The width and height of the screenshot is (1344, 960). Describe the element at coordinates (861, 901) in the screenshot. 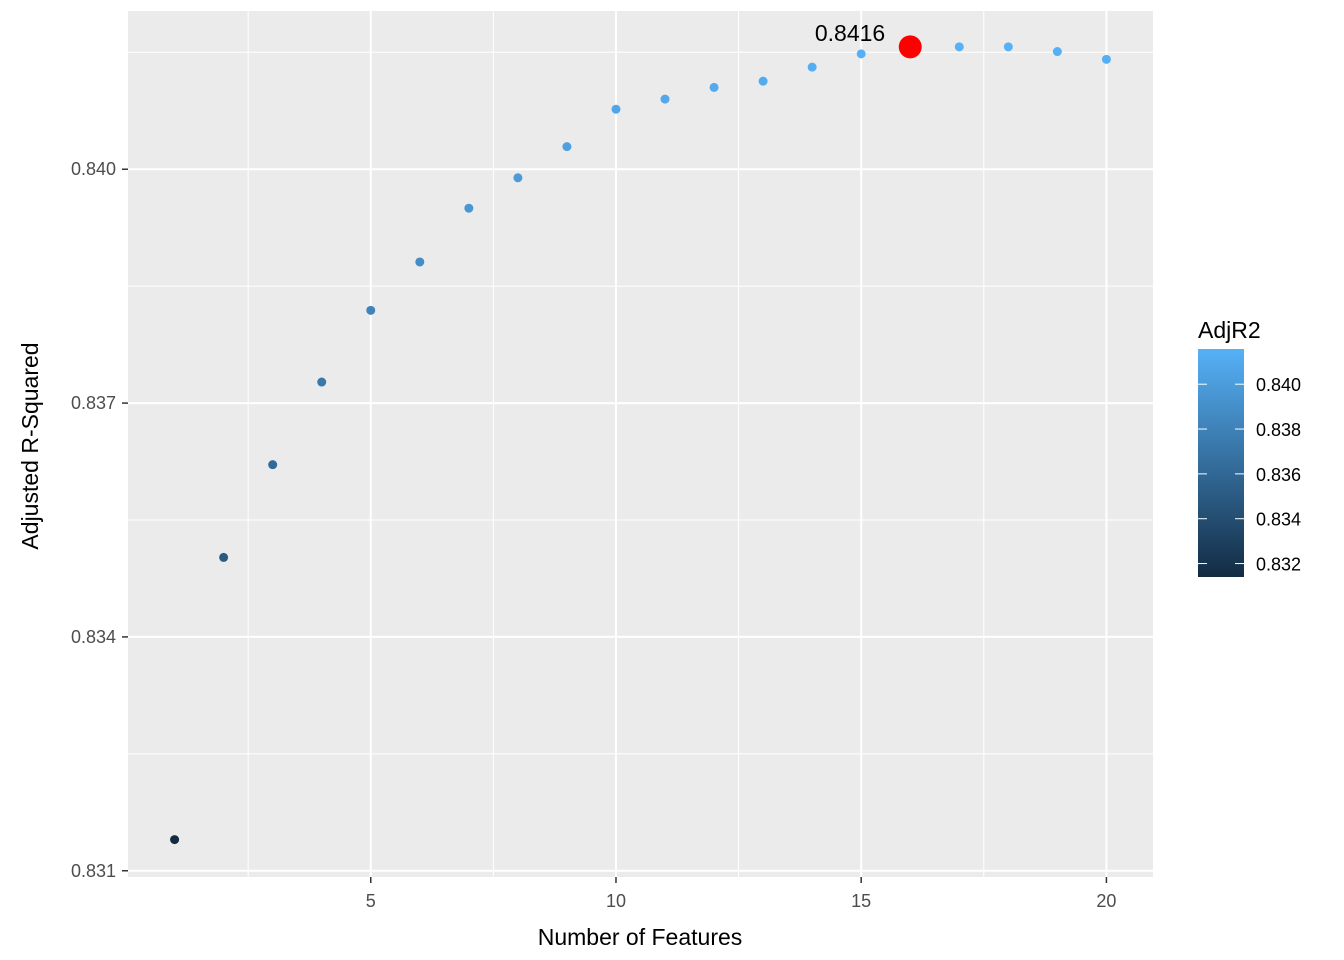

I see `x-tick-label: 15` at that location.